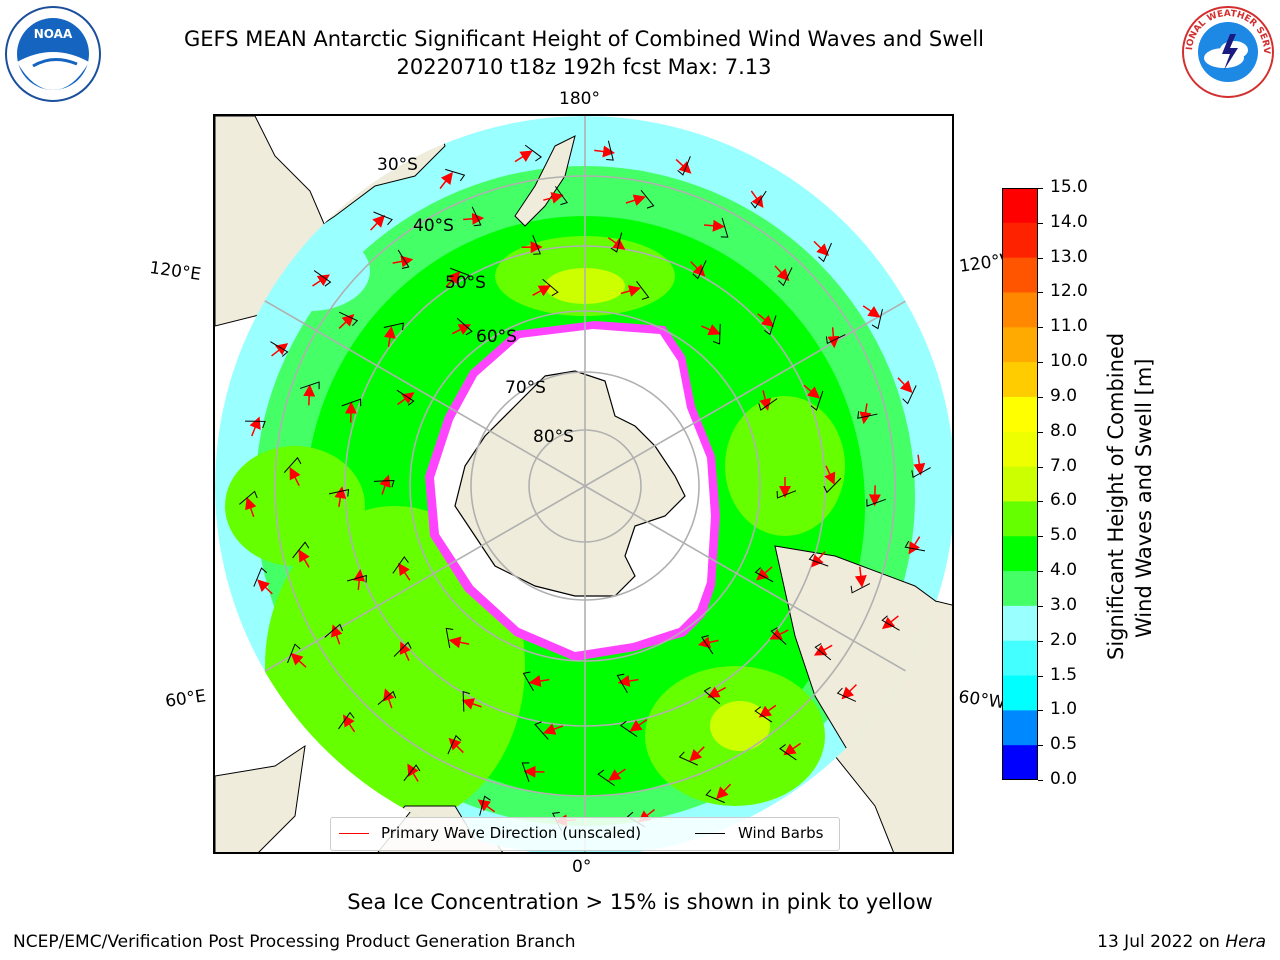  What do you see at coordinates (1020, 484) in the screenshot?
I see `colorbar-border` at bounding box center [1020, 484].